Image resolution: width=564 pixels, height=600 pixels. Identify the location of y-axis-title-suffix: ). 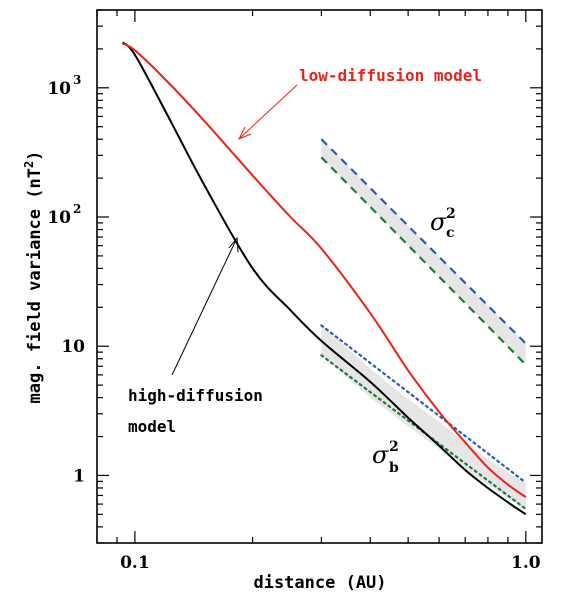
(35, 156).